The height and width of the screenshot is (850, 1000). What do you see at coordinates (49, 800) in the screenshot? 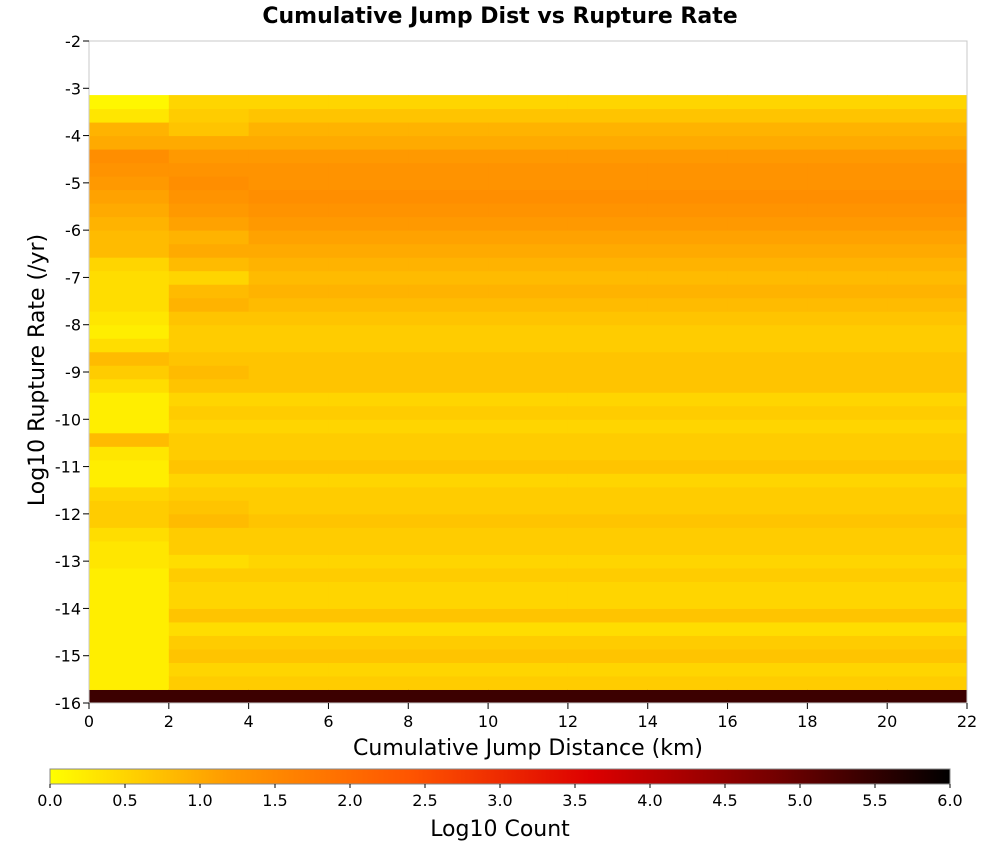
I see `colorbar-tick-label: 0.0` at bounding box center [49, 800].